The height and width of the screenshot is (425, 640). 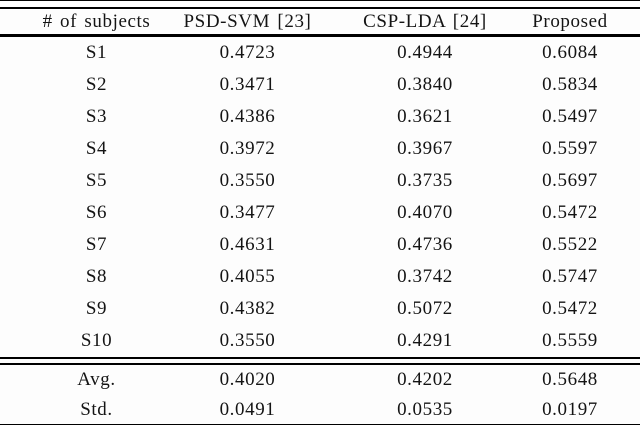 What do you see at coordinates (320, 4) in the screenshot?
I see `top-rule` at bounding box center [320, 4].